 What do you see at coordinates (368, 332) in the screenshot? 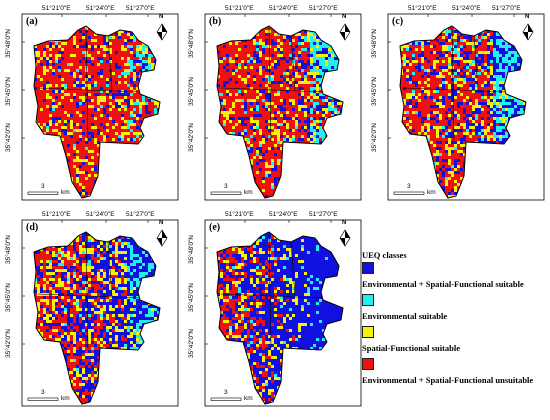
I see `legend-swatch-yellow` at bounding box center [368, 332].